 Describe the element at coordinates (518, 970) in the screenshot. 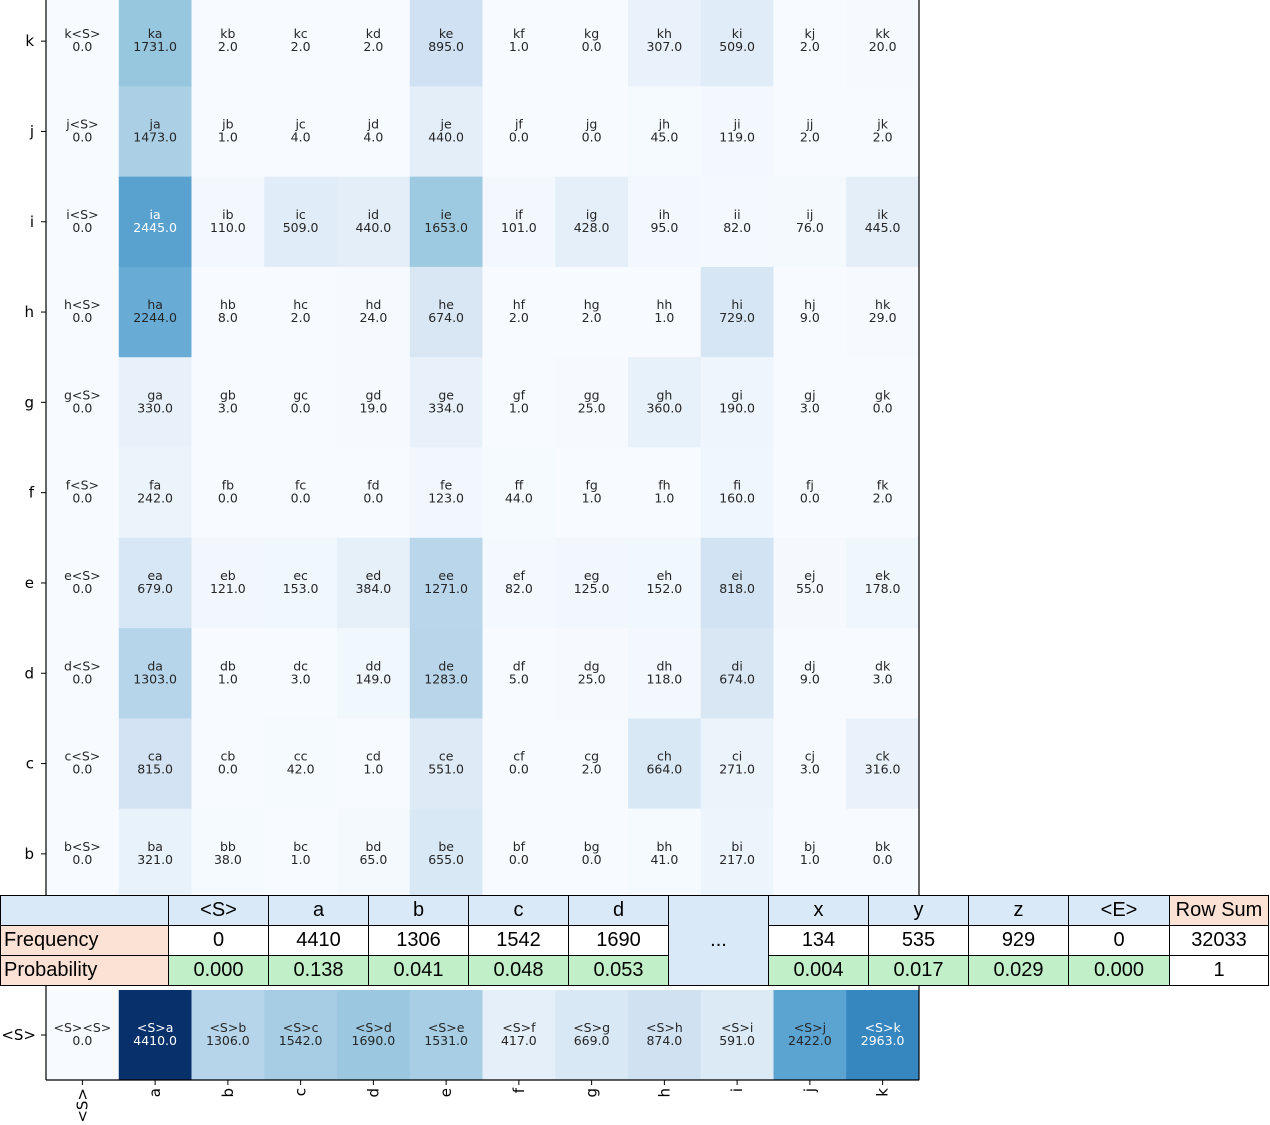

I see `table-probability-cell: 0.048` at that location.